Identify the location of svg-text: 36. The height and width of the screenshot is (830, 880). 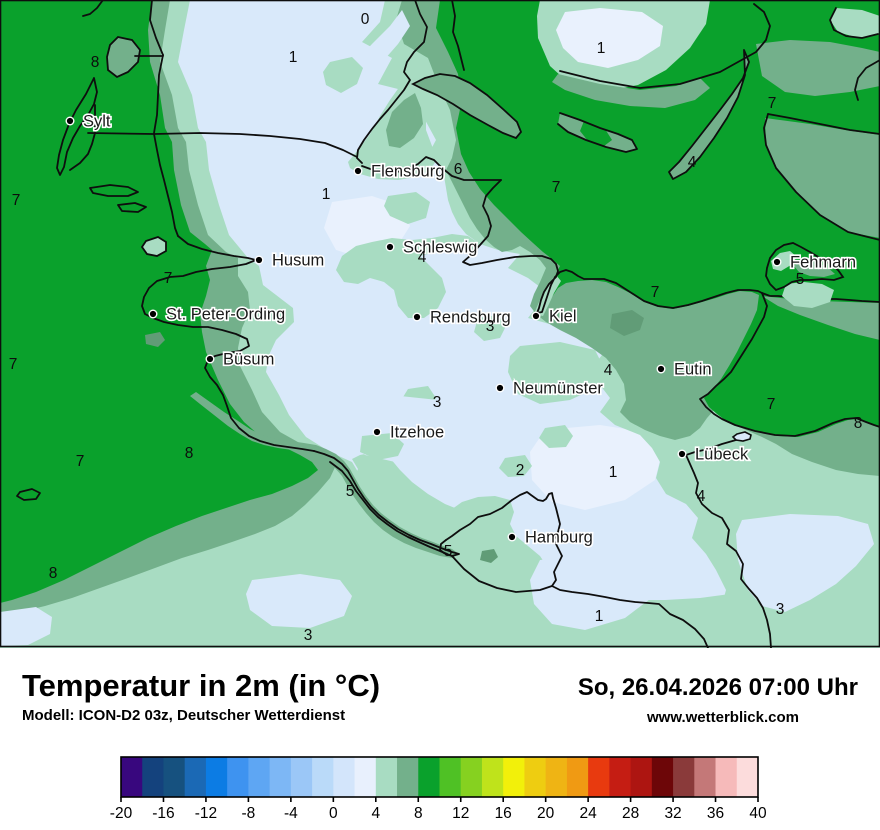
(715, 813).